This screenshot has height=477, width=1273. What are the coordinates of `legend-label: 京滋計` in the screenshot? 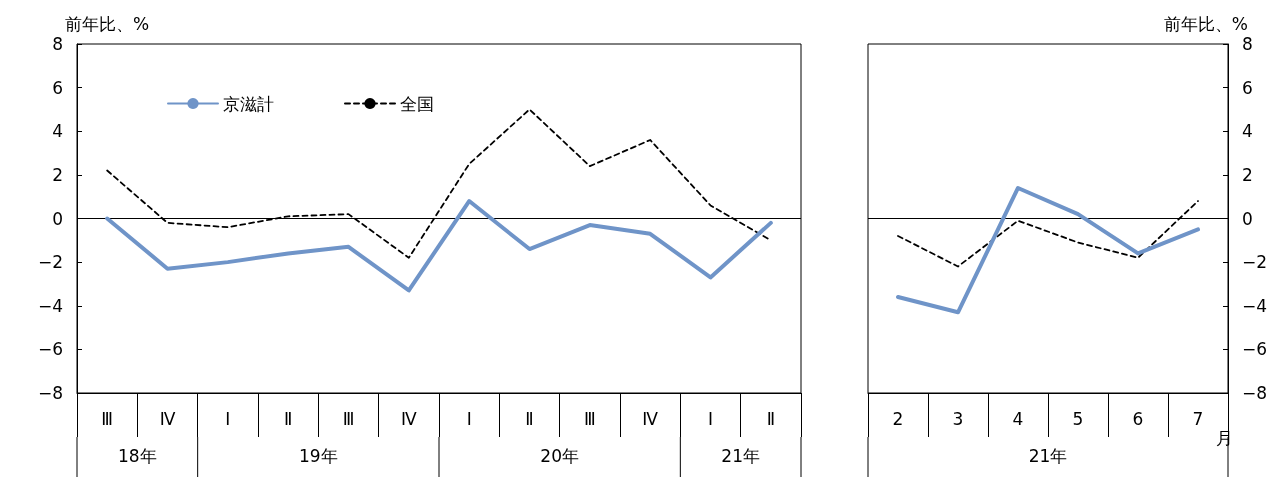 It's located at (248, 103).